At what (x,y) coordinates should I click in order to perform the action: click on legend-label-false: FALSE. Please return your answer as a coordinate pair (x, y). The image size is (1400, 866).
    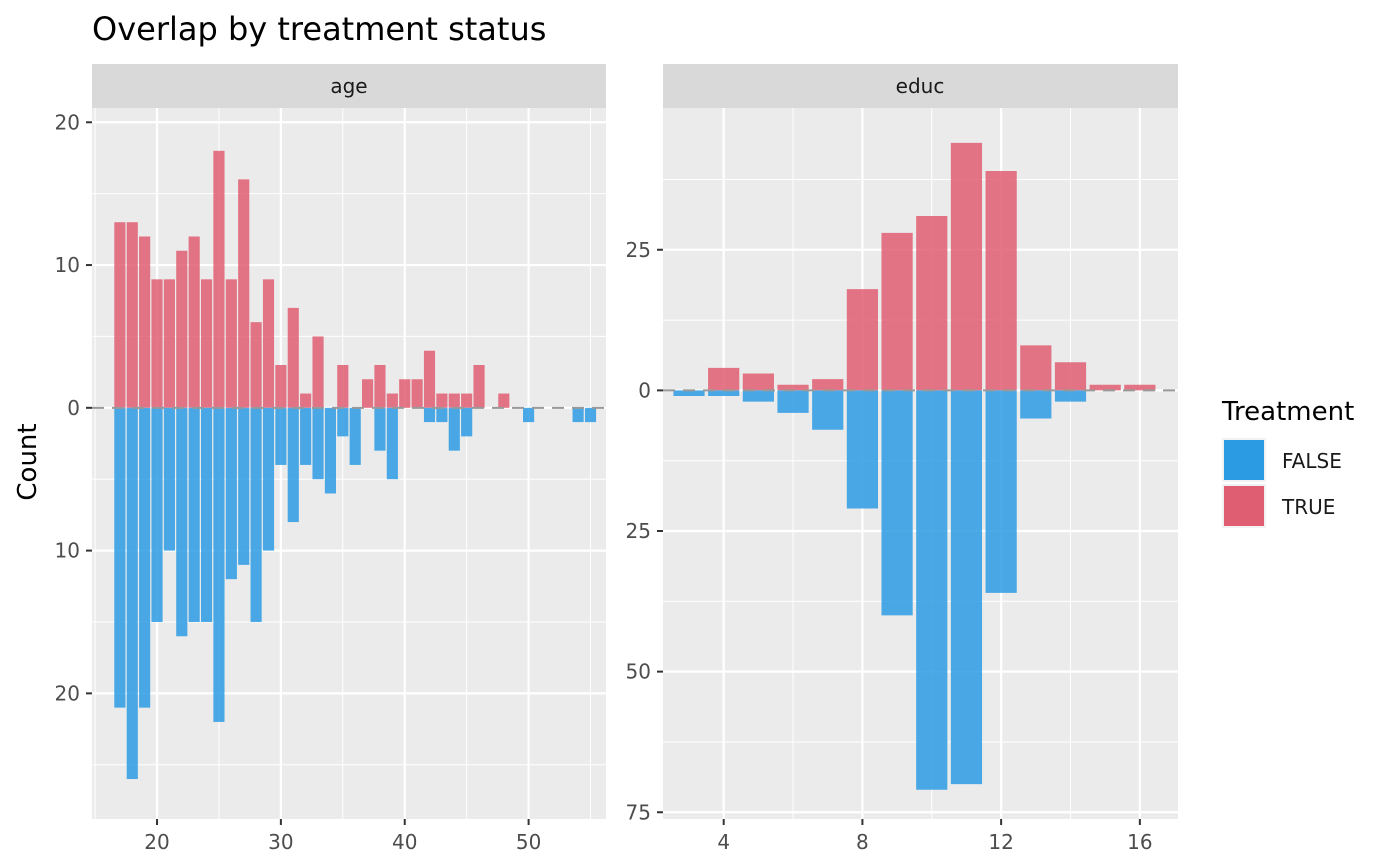
    Looking at the image, I should click on (1312, 461).